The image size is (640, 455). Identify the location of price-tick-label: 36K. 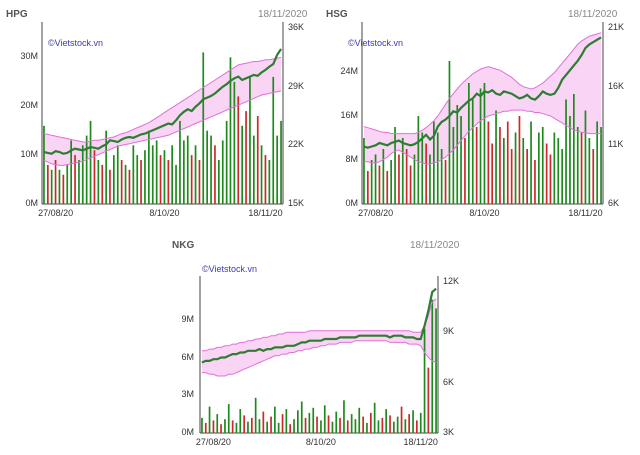
(296, 27).